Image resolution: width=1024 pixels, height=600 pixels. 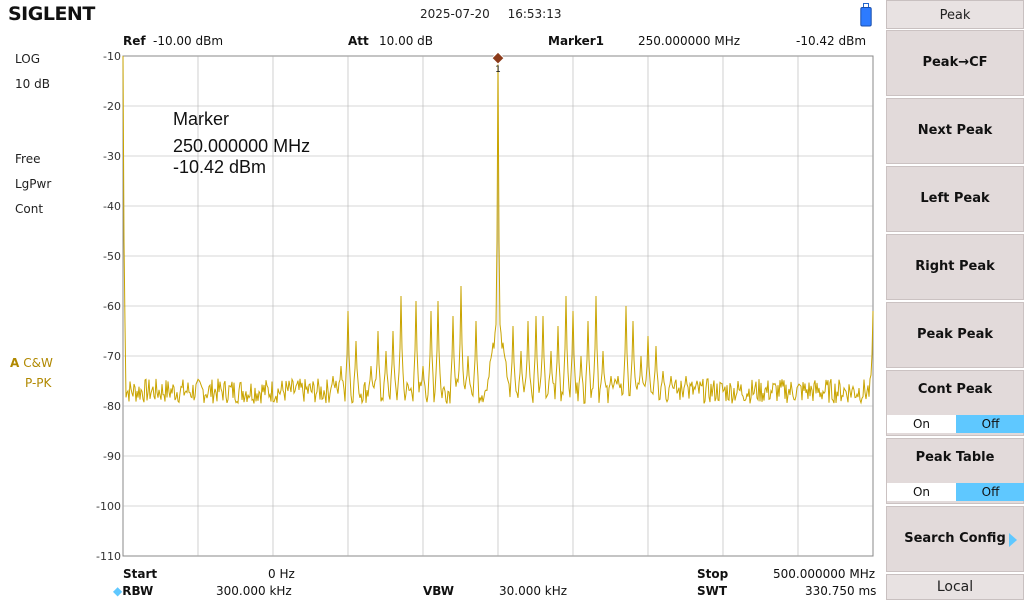 What do you see at coordinates (866, 15) in the screenshot?
I see `usb-battery-icon` at bounding box center [866, 15].